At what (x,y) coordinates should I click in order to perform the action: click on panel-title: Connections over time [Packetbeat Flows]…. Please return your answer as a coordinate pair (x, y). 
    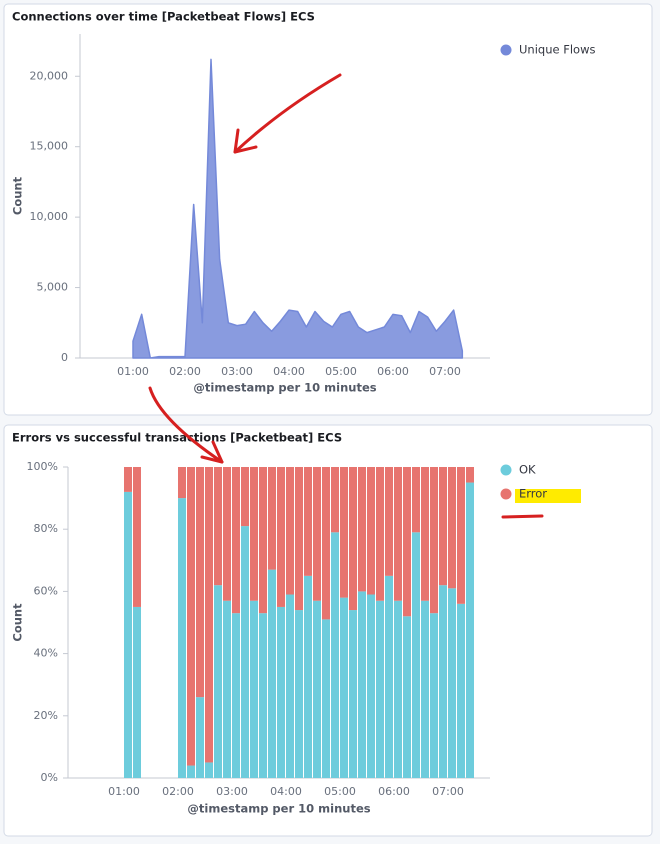
    Looking at the image, I should click on (163, 17).